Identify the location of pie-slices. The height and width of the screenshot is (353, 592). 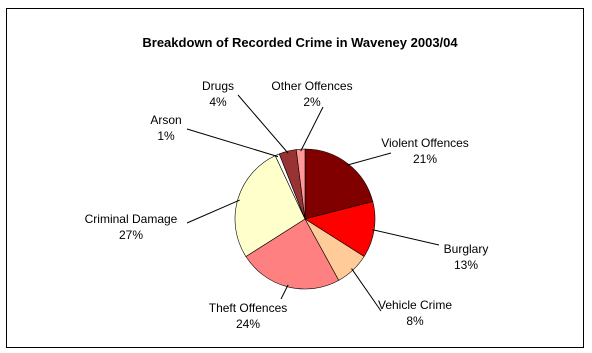
(305, 219).